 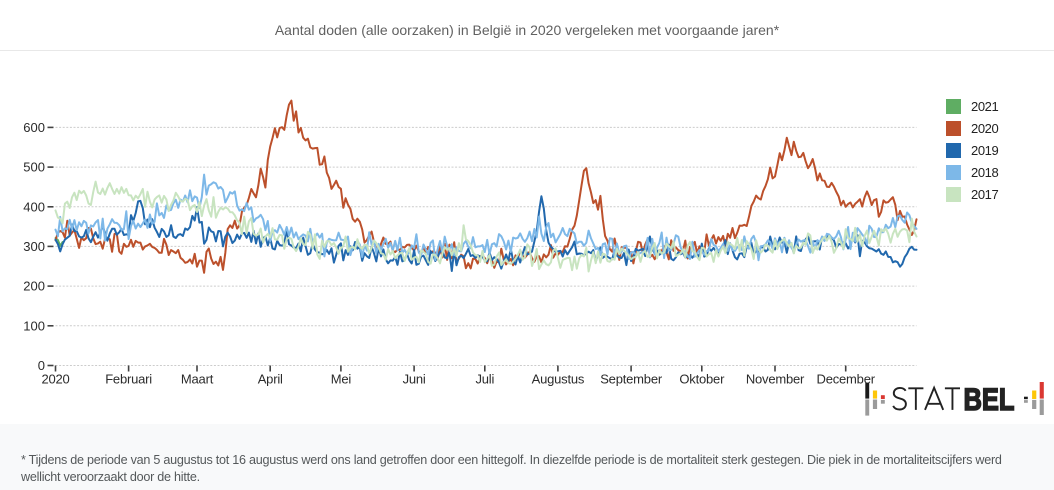 I want to click on svg-text: Juli, so click(x=484, y=379).